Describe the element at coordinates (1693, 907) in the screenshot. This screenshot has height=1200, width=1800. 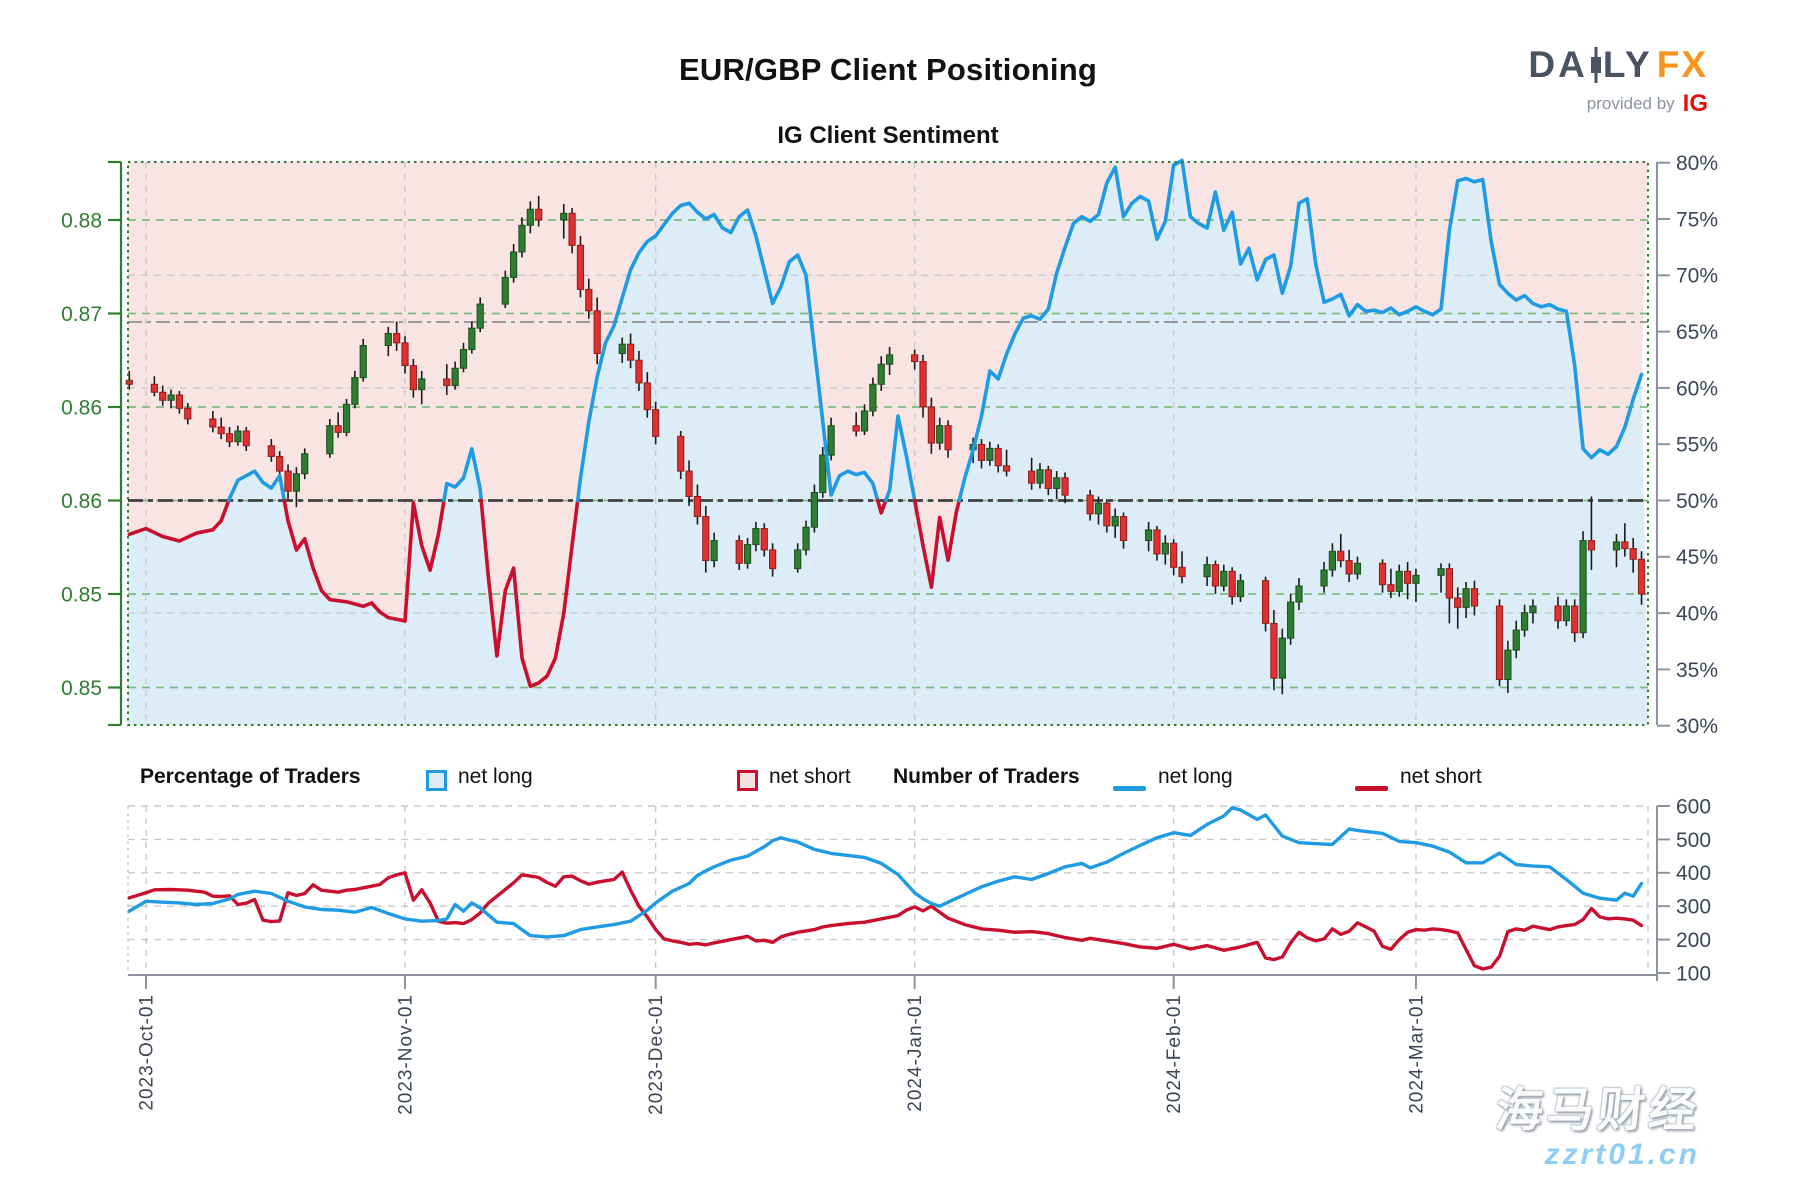
I see `svg-text: 300` at that location.